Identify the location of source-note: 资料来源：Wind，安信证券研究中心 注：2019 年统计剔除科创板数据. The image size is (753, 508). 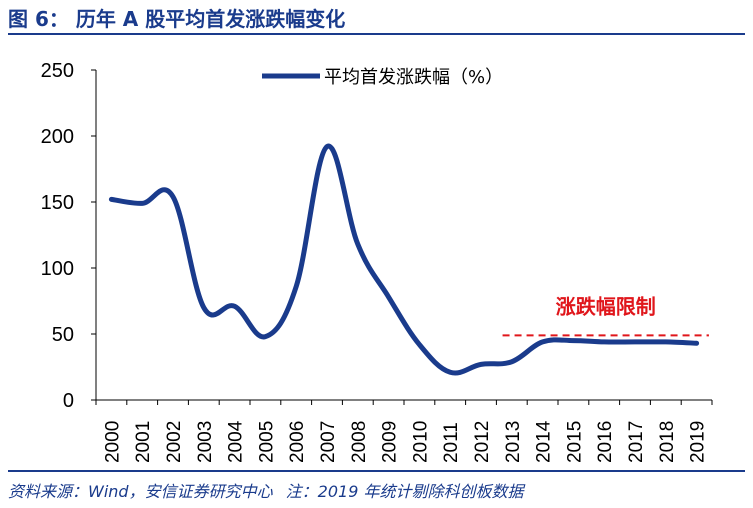
(269, 490).